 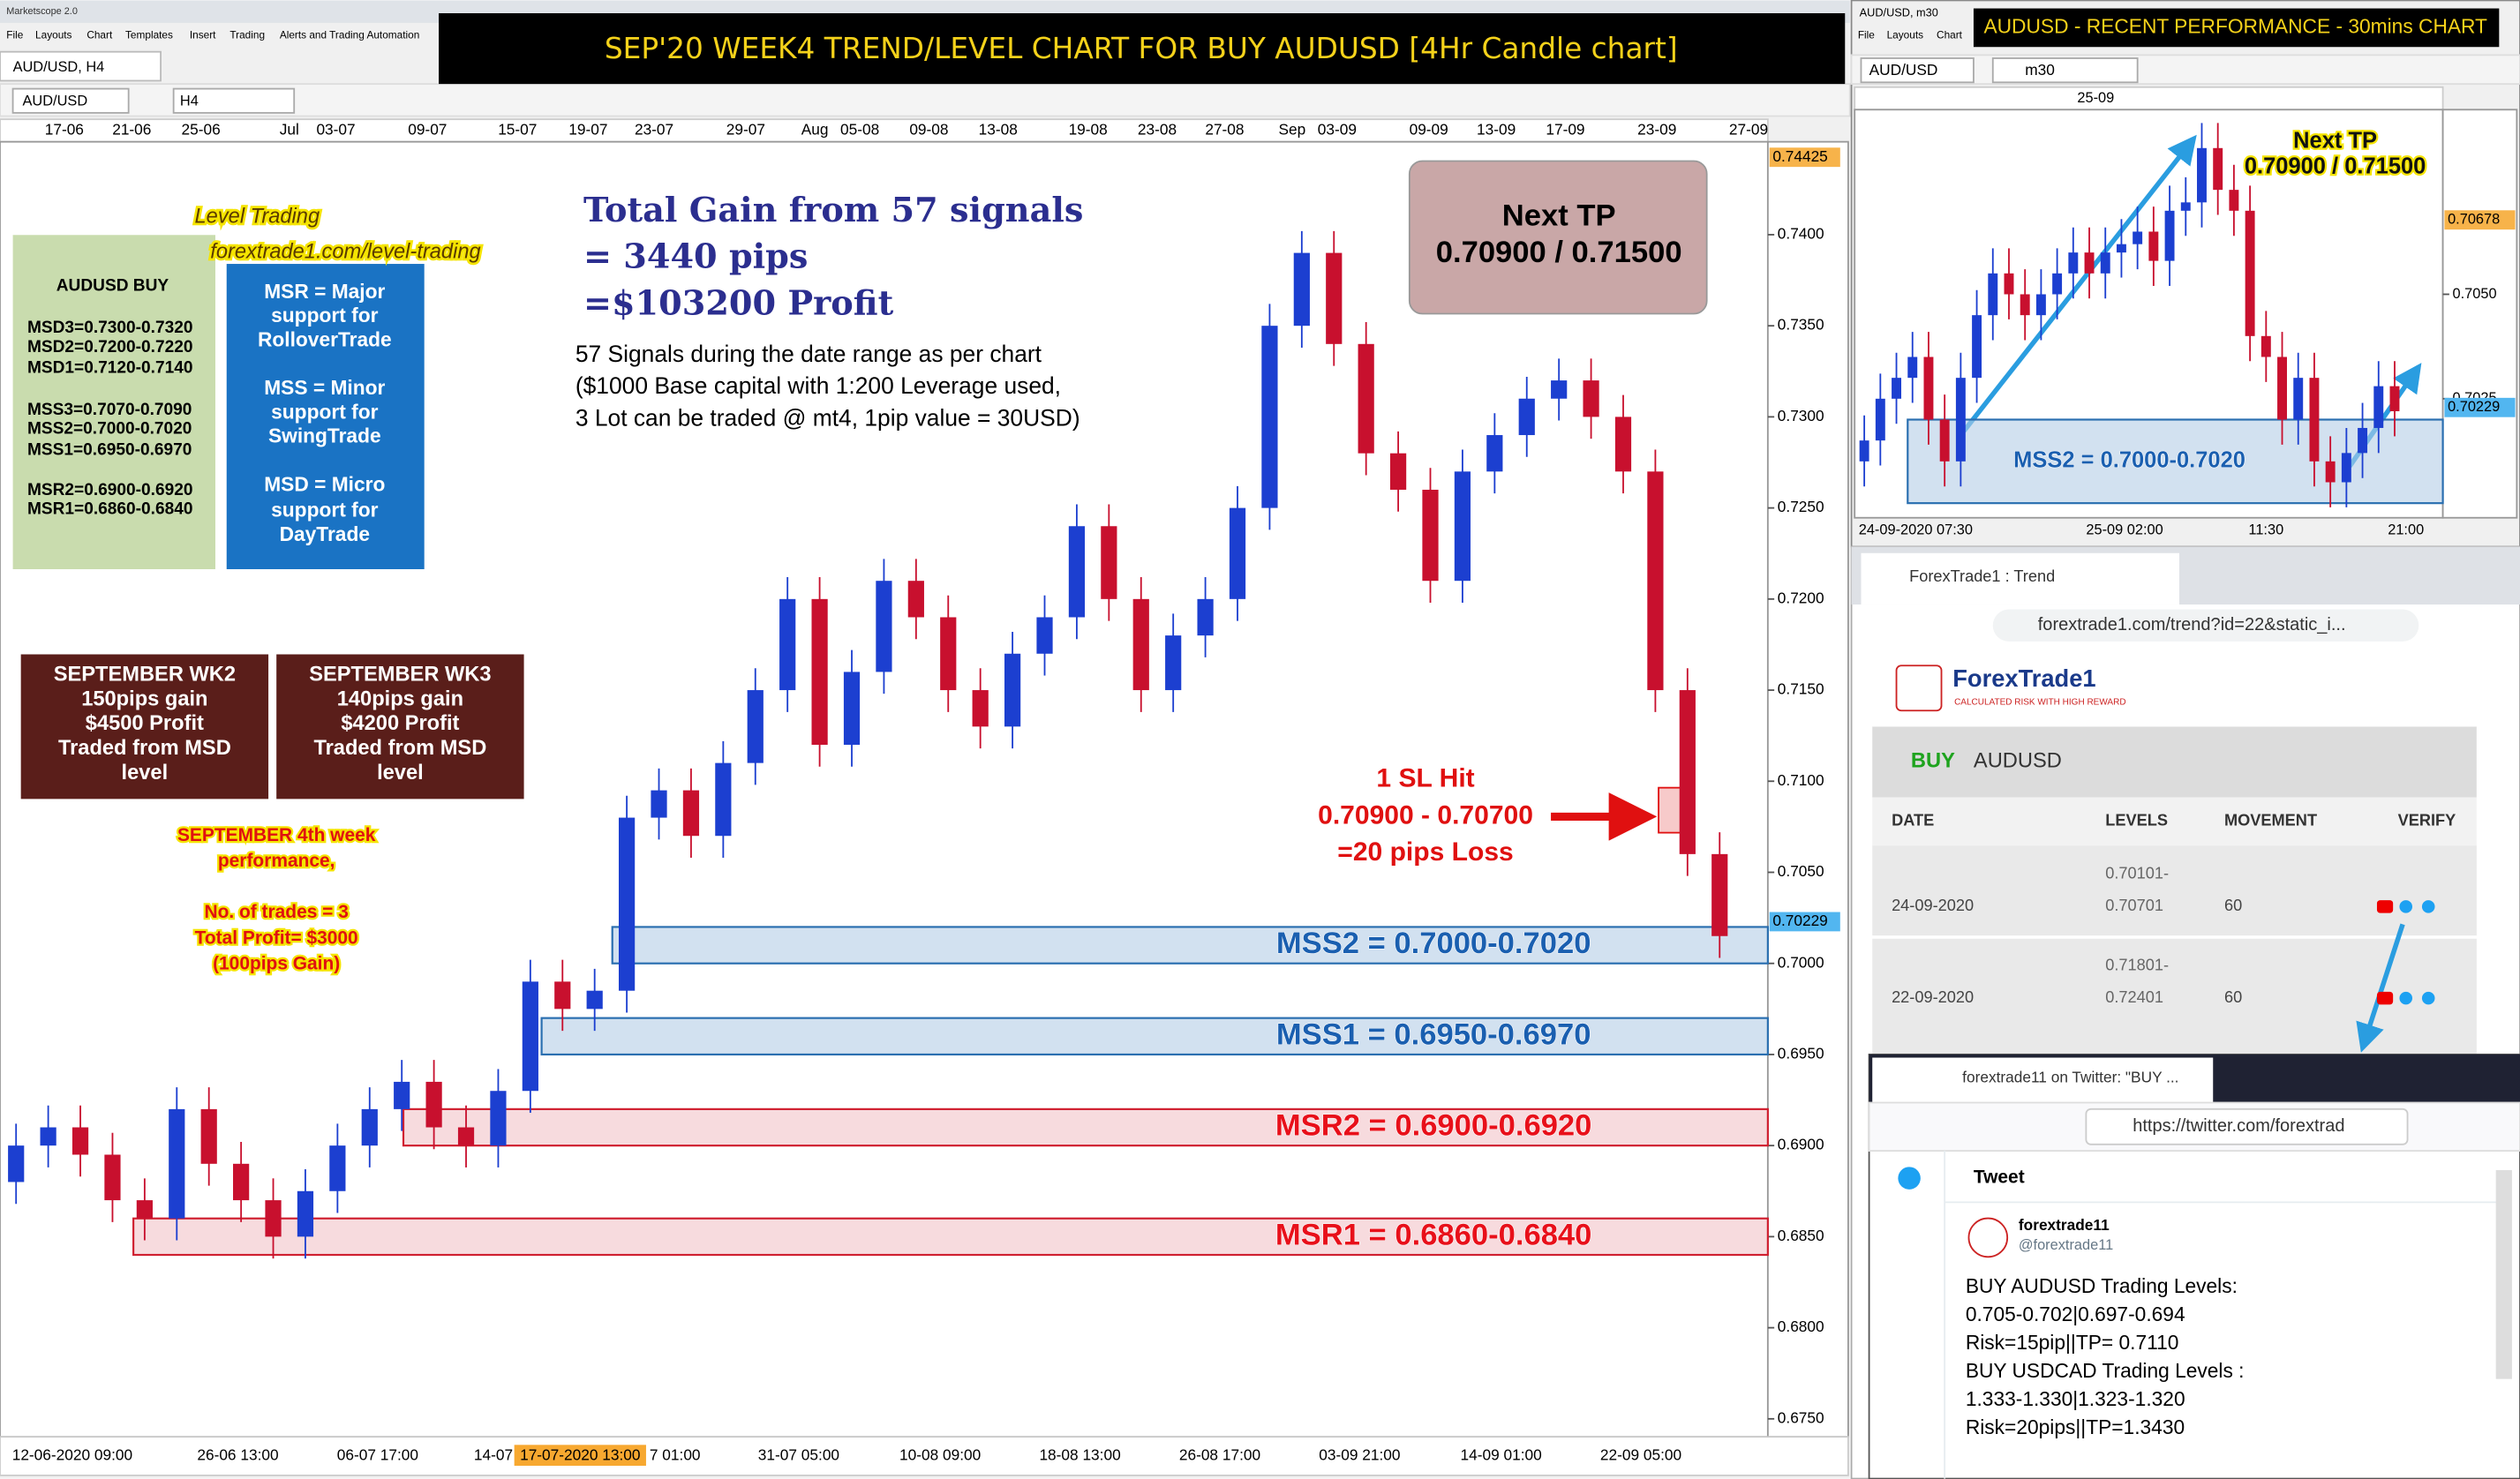 I want to click on right-timeframe-select, so click(x=2065, y=71).